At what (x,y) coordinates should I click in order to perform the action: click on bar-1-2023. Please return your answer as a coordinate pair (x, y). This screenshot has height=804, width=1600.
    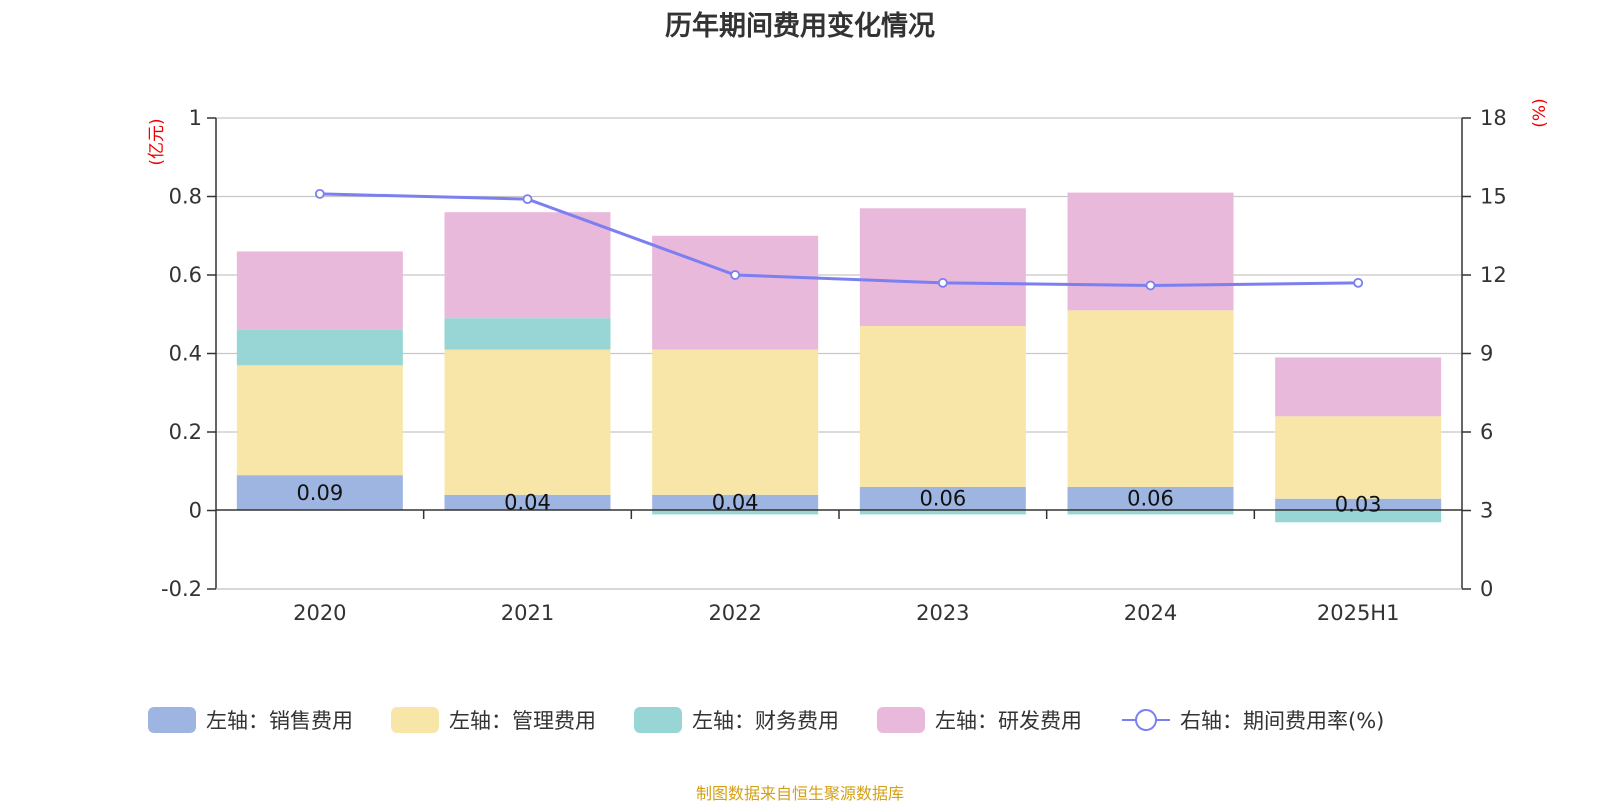
    Looking at the image, I should click on (942, 498).